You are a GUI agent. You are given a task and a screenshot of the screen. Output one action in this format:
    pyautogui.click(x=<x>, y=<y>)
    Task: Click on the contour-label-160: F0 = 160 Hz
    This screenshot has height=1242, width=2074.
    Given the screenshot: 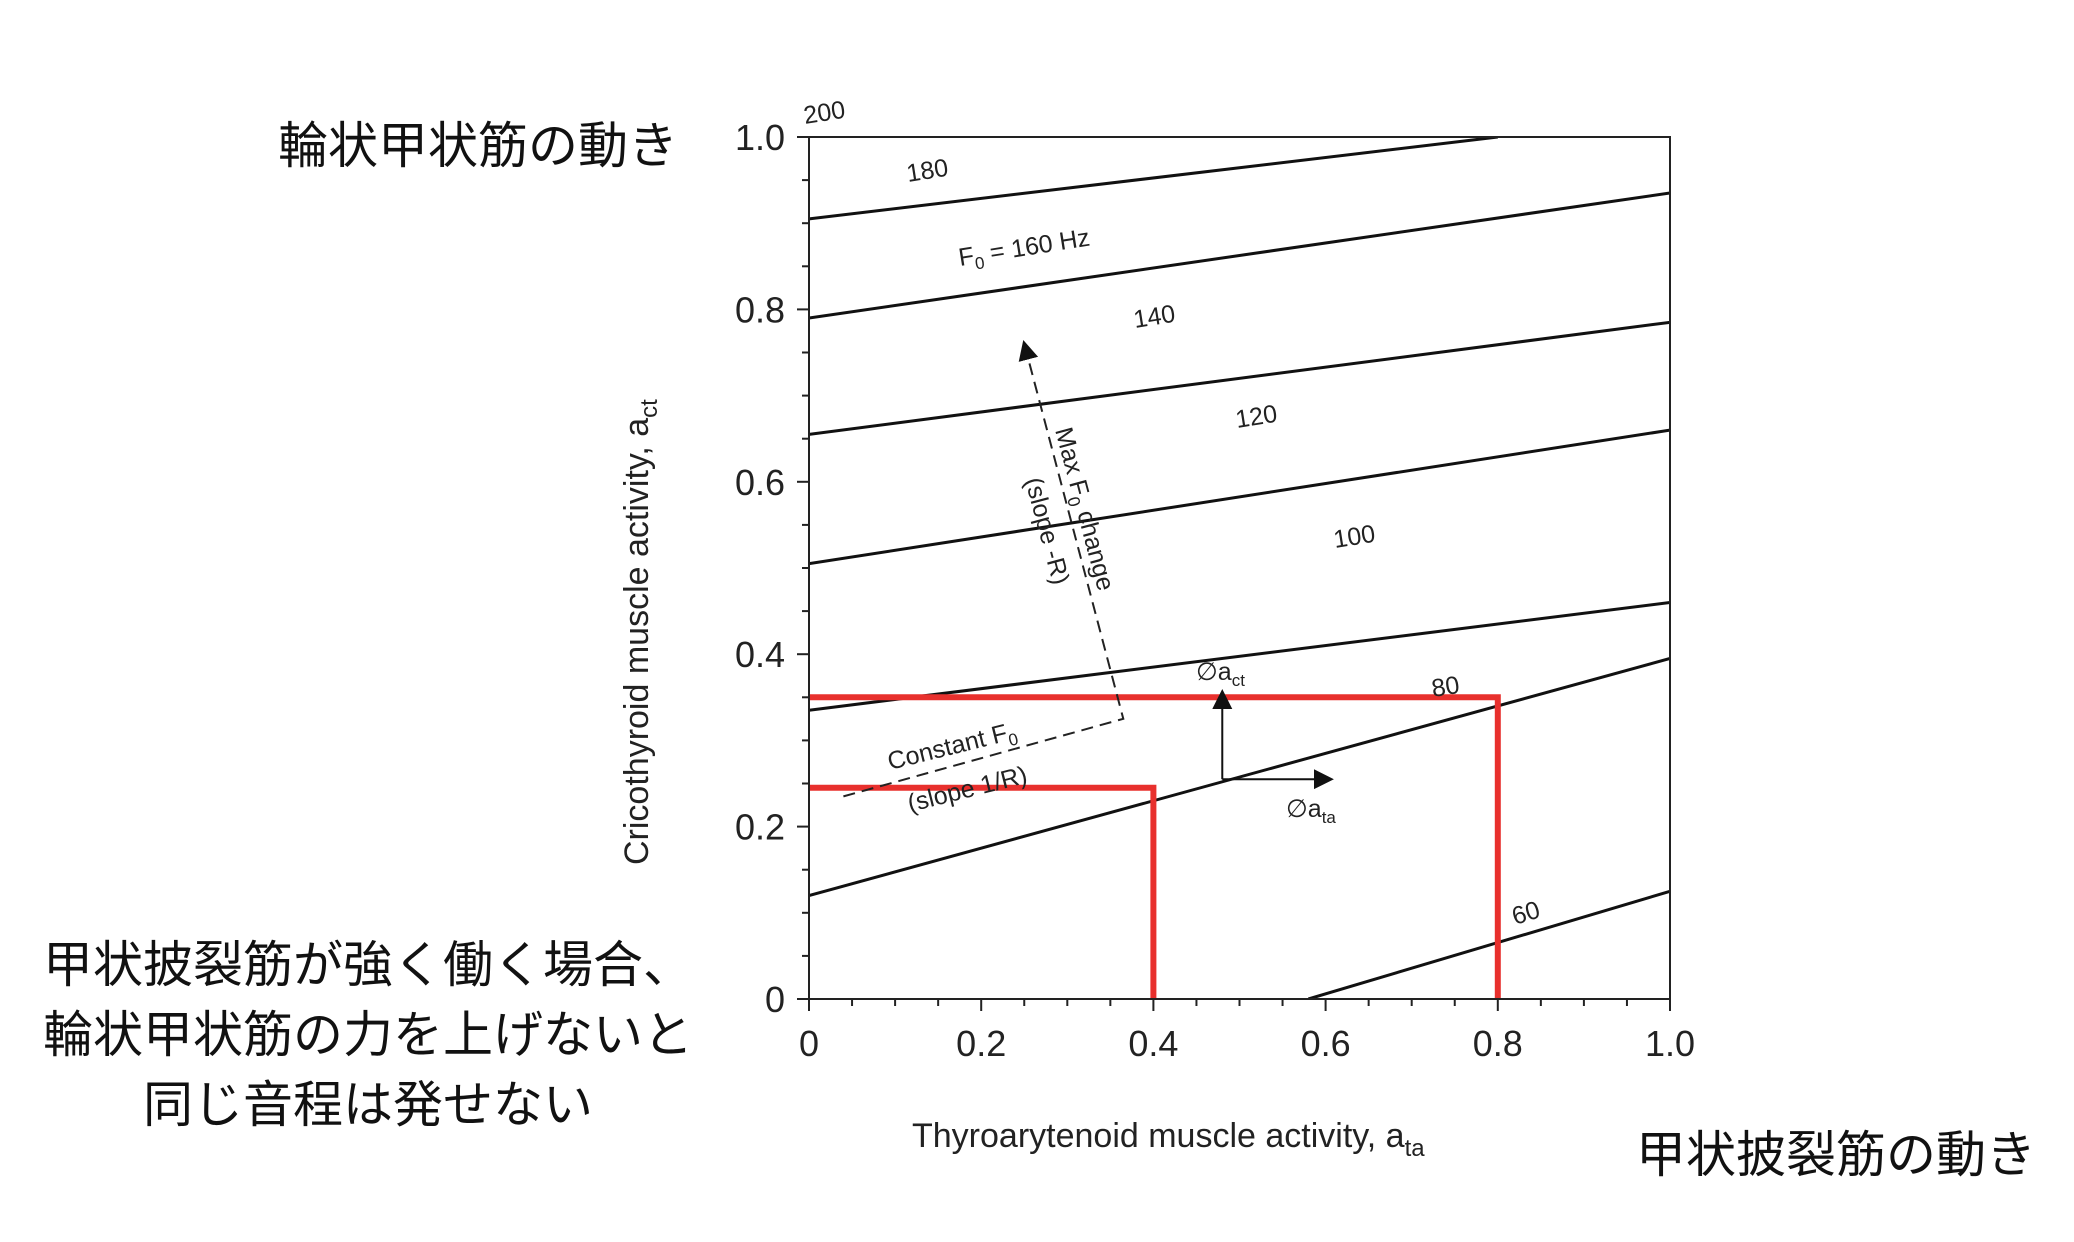 What is the action you would take?
    pyautogui.click(x=1025, y=250)
    